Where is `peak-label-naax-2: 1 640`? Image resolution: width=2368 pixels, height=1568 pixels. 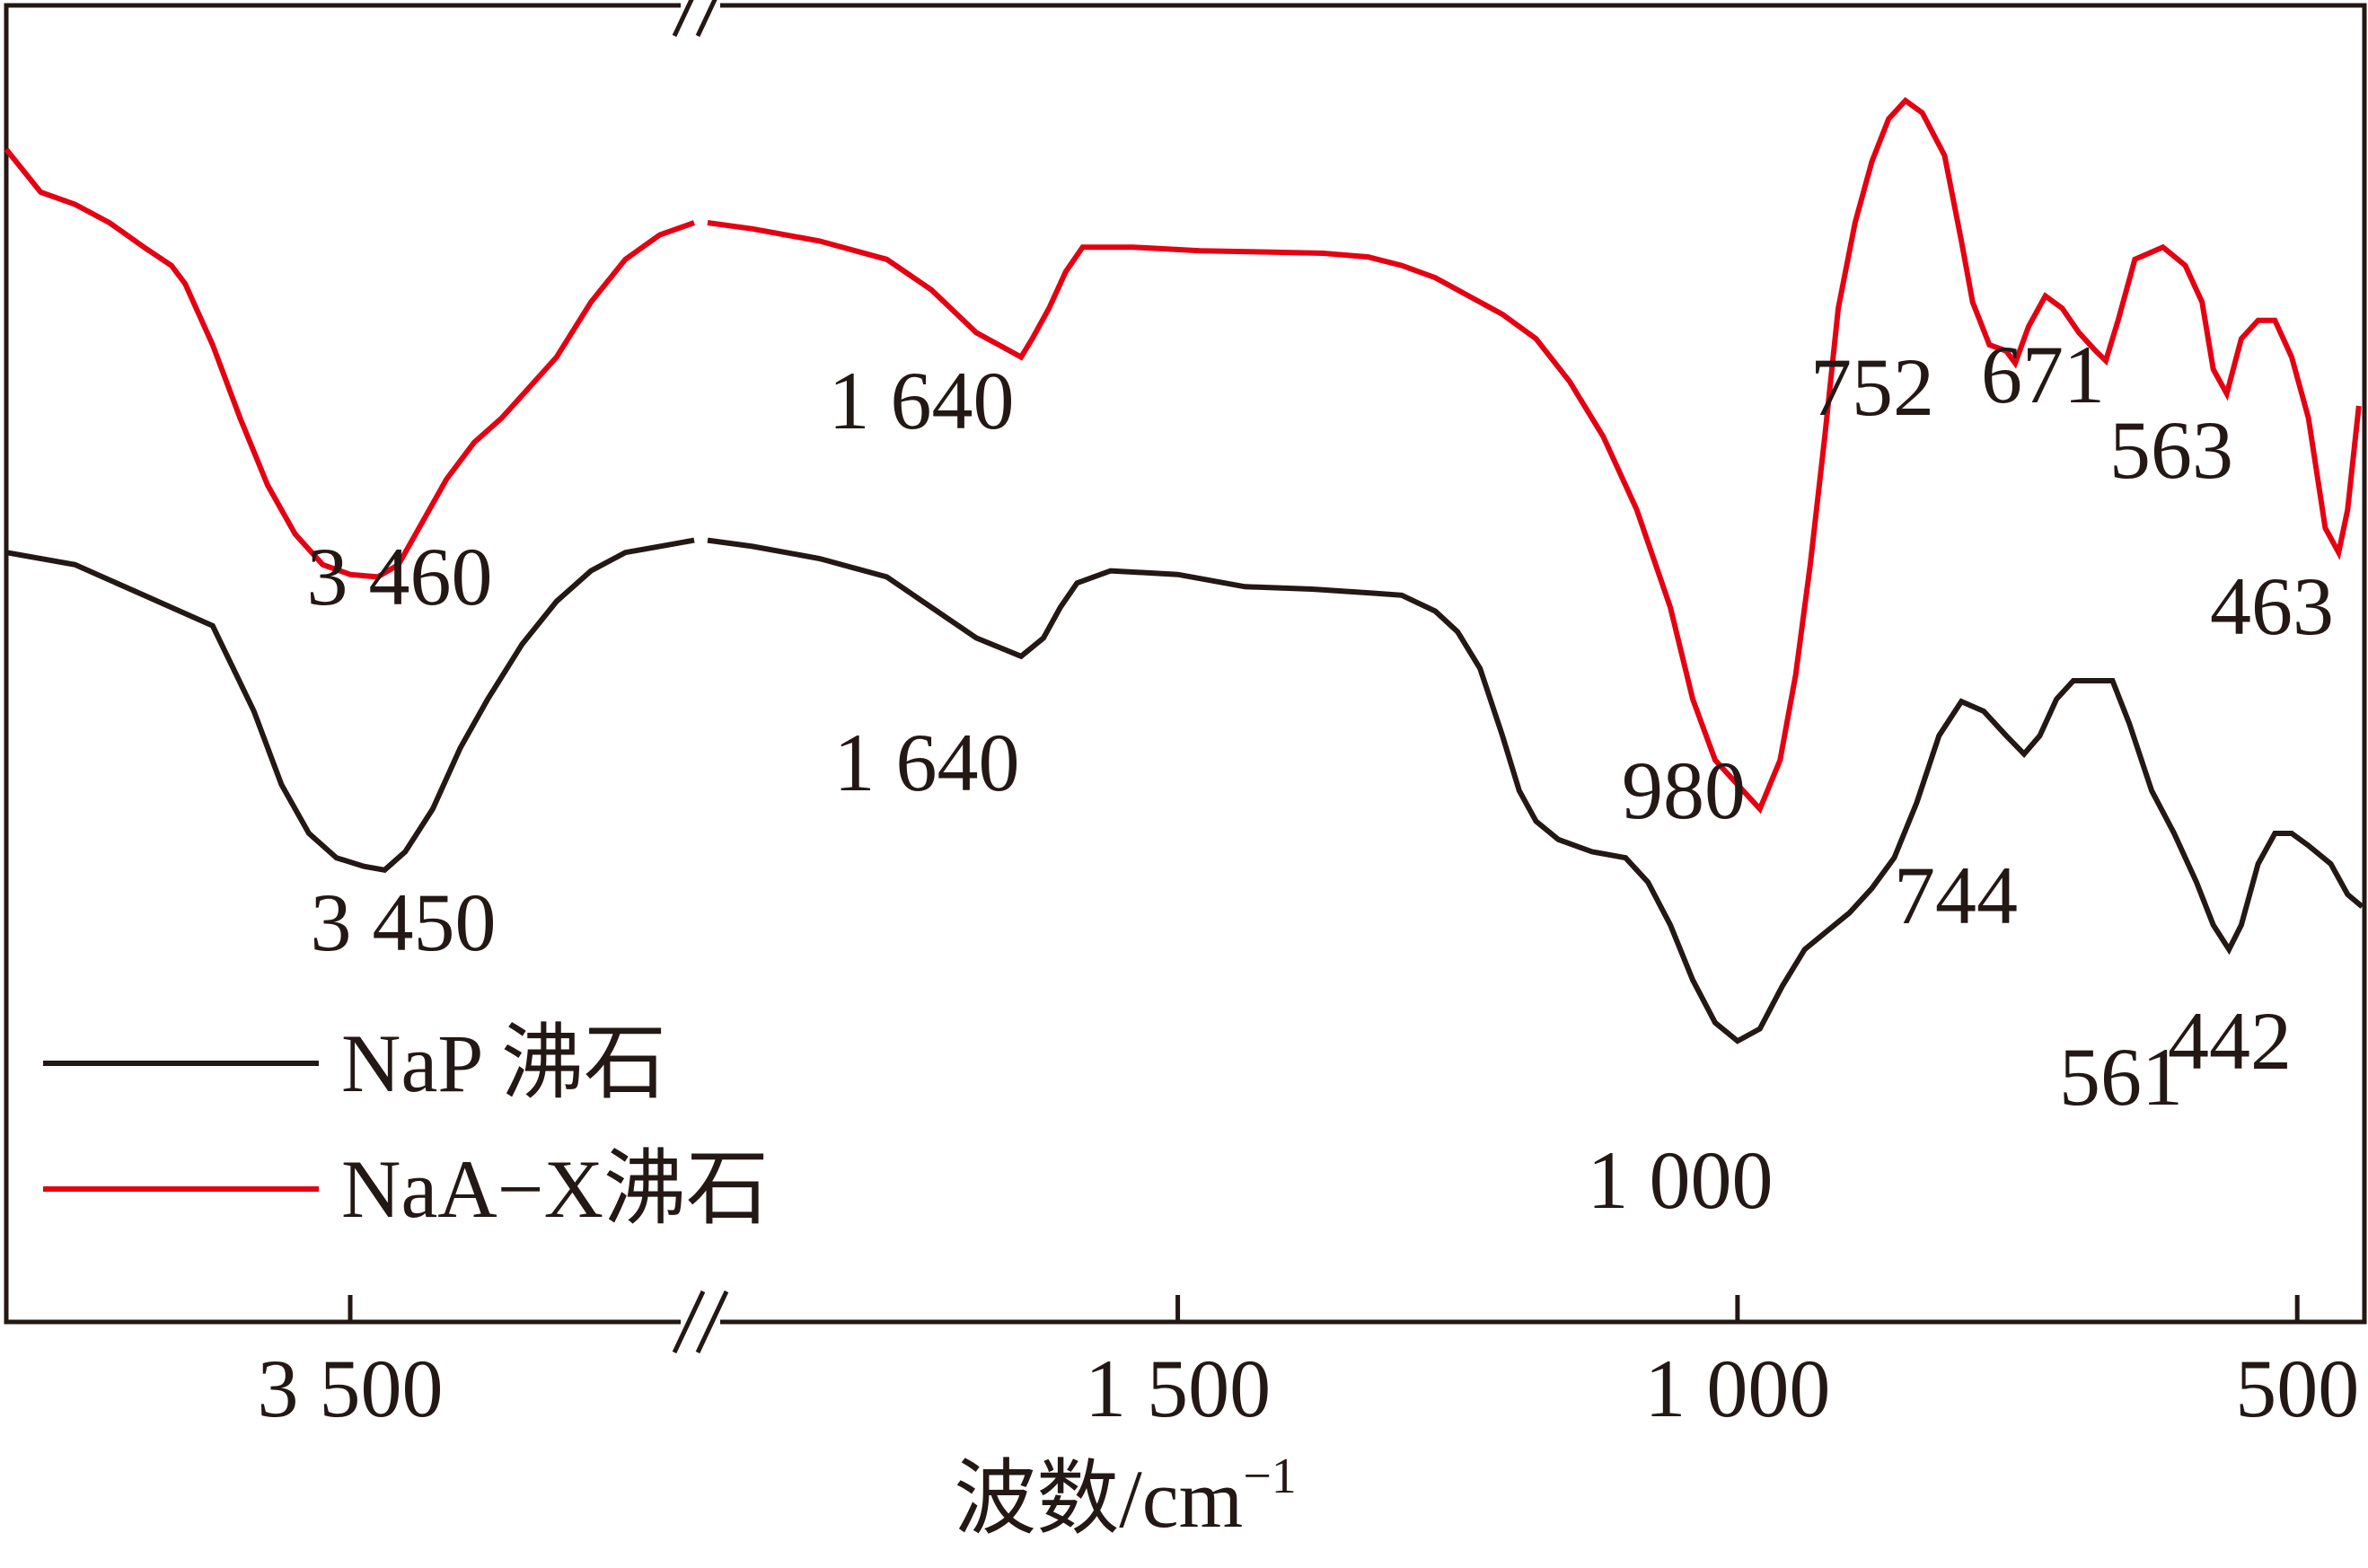 peak-label-naax-2: 1 640 is located at coordinates (922, 400).